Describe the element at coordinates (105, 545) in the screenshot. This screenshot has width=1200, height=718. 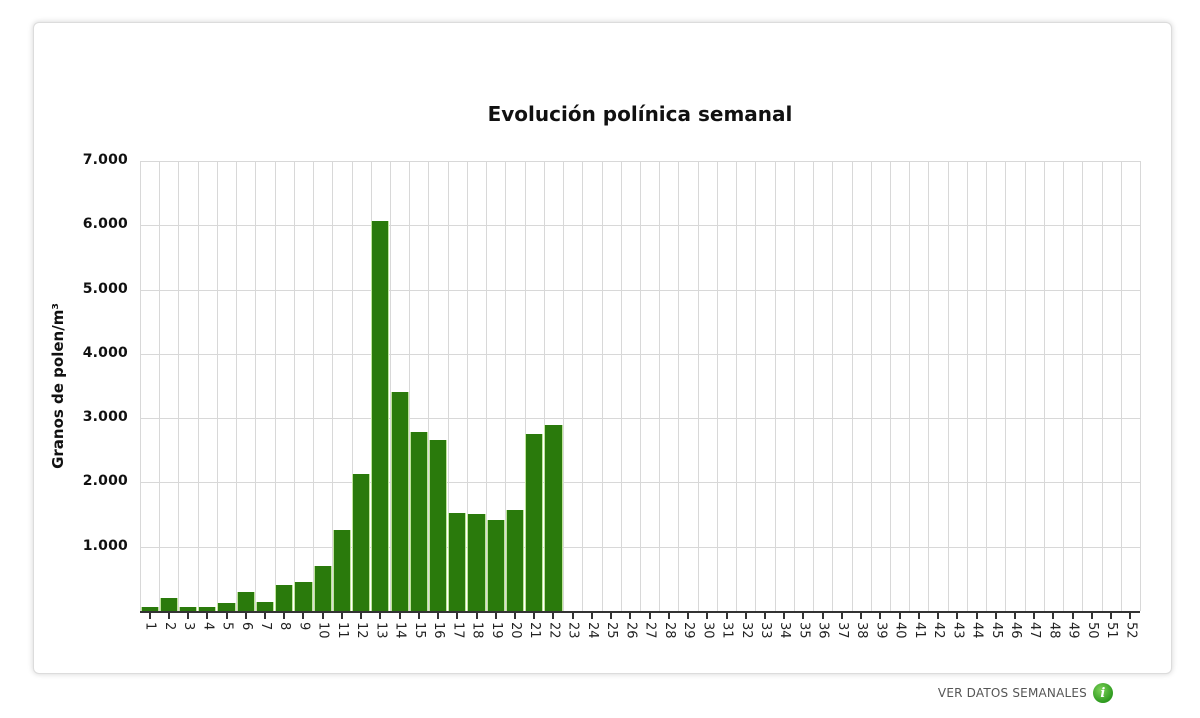
I see `y-tick-label: 1.000` at that location.